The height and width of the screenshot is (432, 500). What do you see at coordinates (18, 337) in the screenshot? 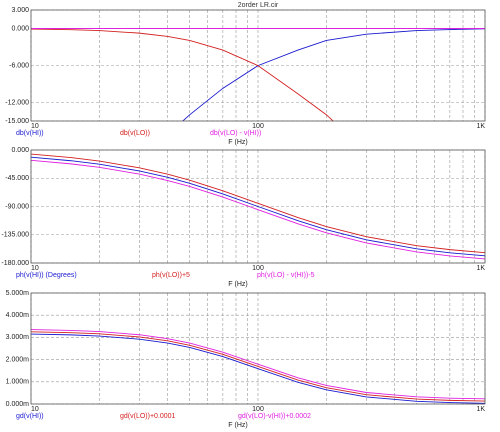
I see `y-tick-label: 3.000m` at bounding box center [18, 337].